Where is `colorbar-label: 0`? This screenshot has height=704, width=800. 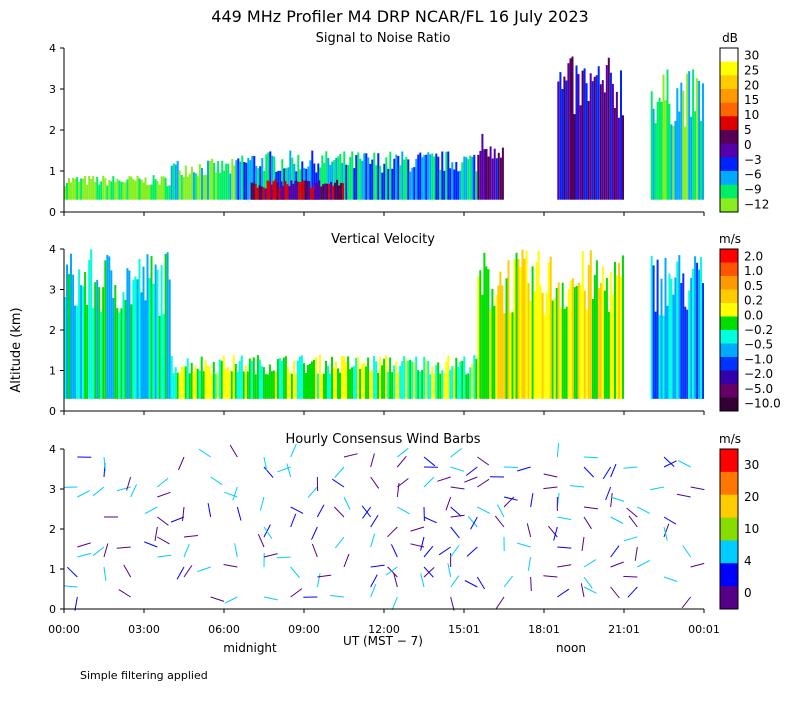 colorbar-label: 0 is located at coordinates (748, 593).